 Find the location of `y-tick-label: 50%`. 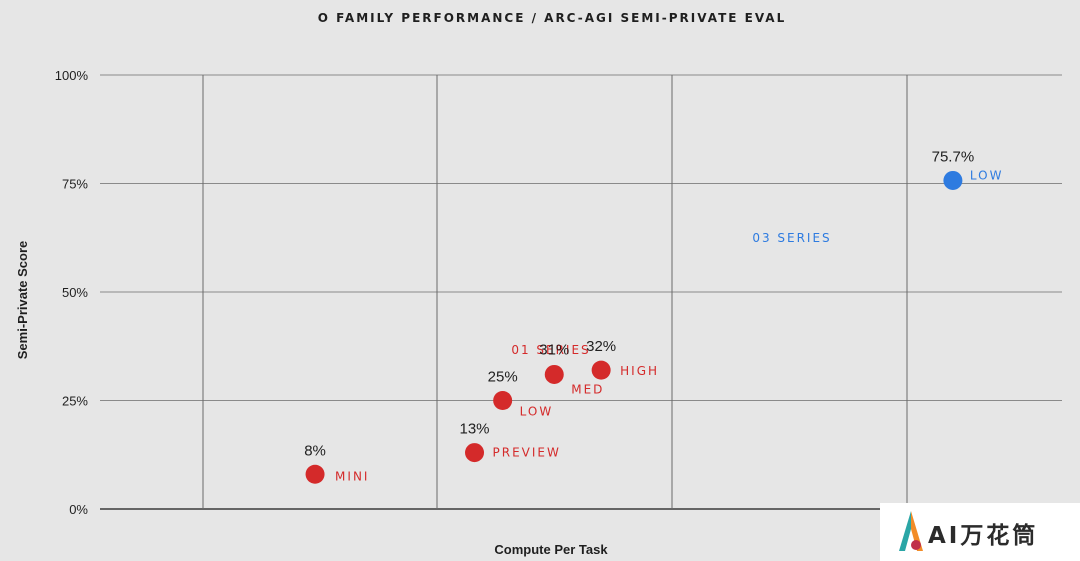

y-tick-label: 50% is located at coordinates (75, 292).